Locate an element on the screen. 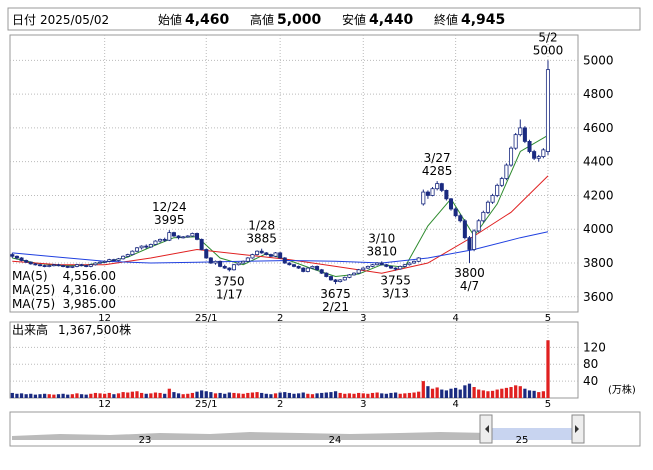  field-value: 4,460 is located at coordinates (207, 20).